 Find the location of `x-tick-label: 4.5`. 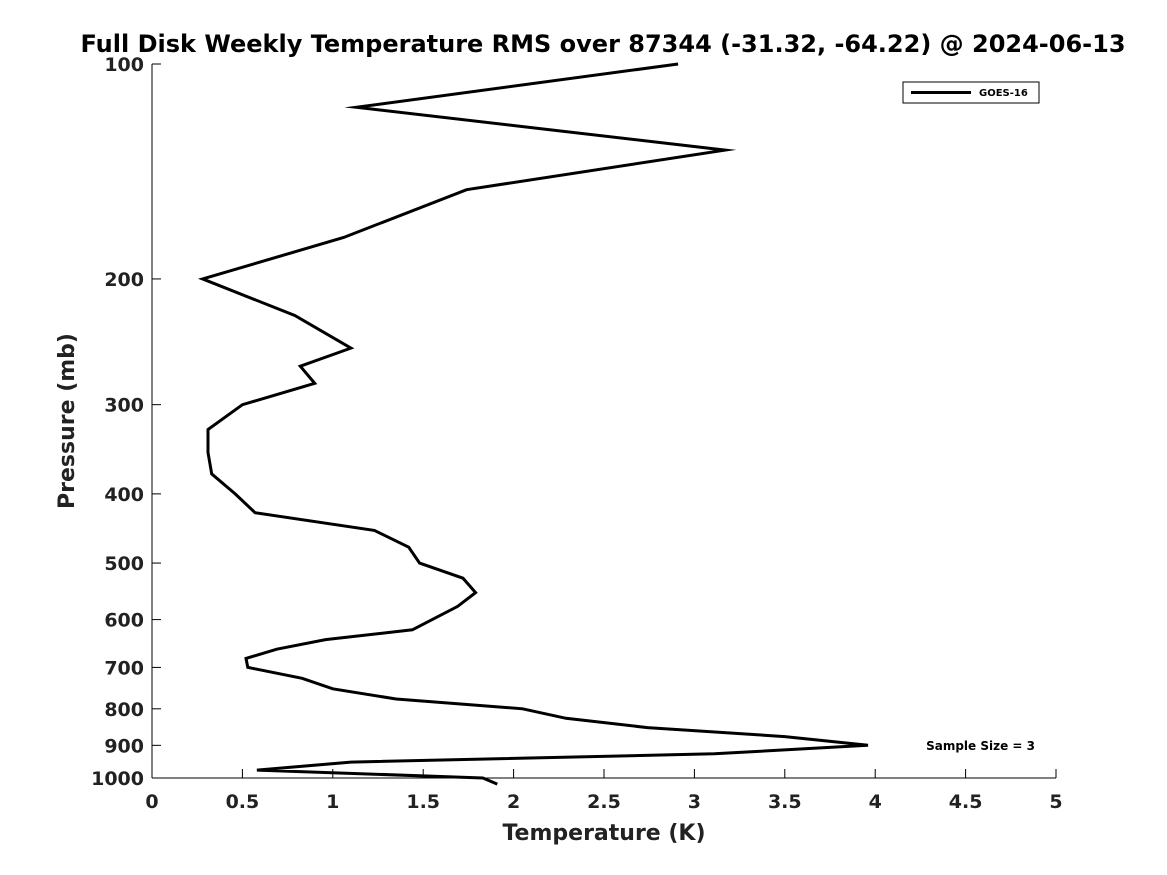

x-tick-label: 4.5 is located at coordinates (966, 802).